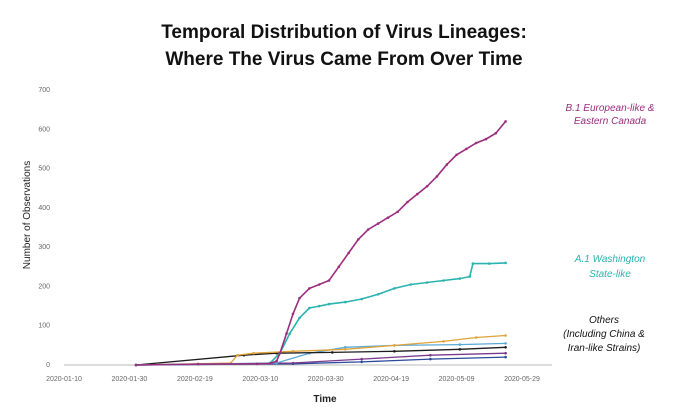 This screenshot has width=688, height=411. What do you see at coordinates (344, 32) in the screenshot?
I see `chart-title: Temporal Distribution of Virus Lineages:` at bounding box center [344, 32].